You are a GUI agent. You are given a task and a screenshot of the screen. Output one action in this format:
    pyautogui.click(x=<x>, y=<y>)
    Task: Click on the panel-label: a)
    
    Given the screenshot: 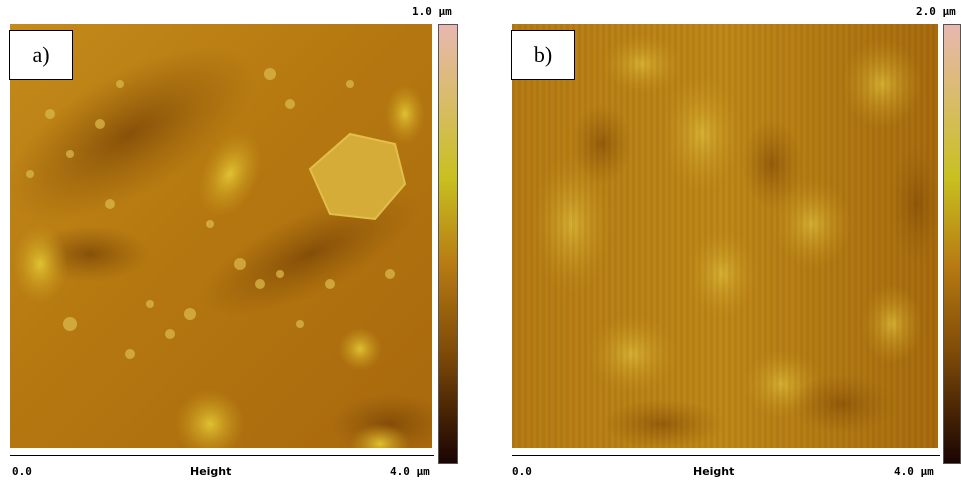 What is the action you would take?
    pyautogui.click(x=41, y=55)
    